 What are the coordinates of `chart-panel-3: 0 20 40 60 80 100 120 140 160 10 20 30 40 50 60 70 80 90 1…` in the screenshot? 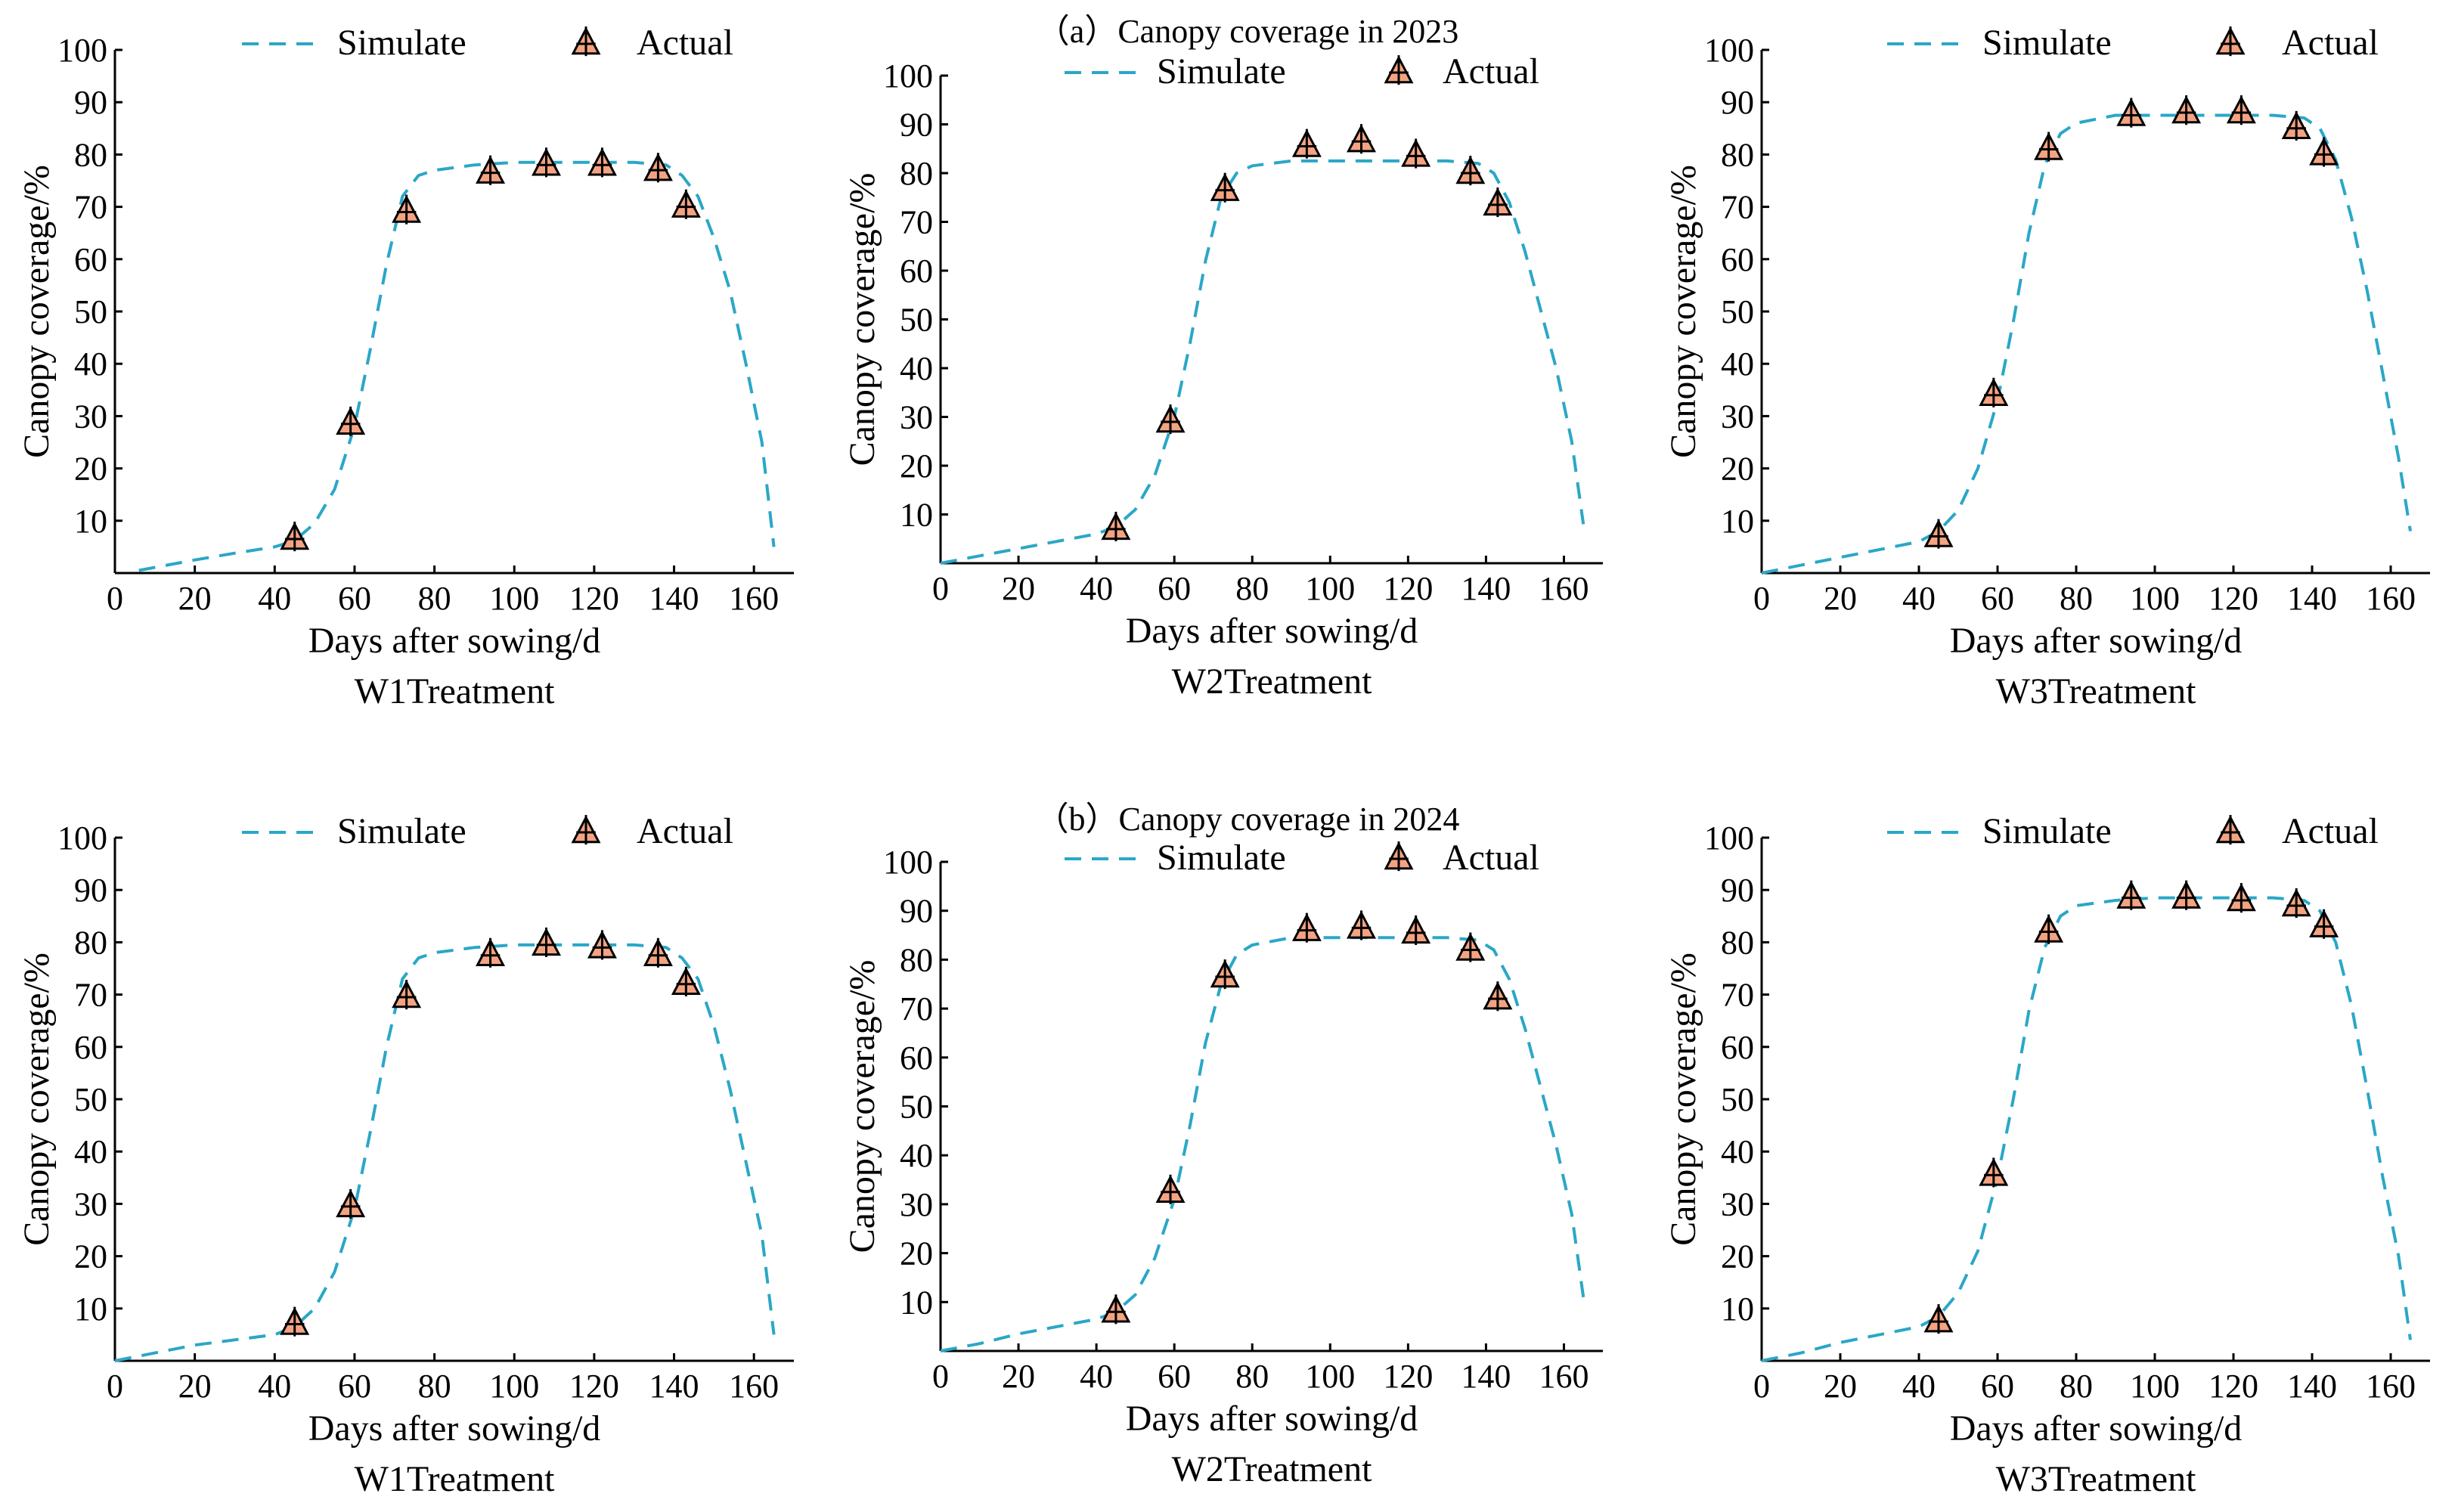 It's located at (2046, 367).